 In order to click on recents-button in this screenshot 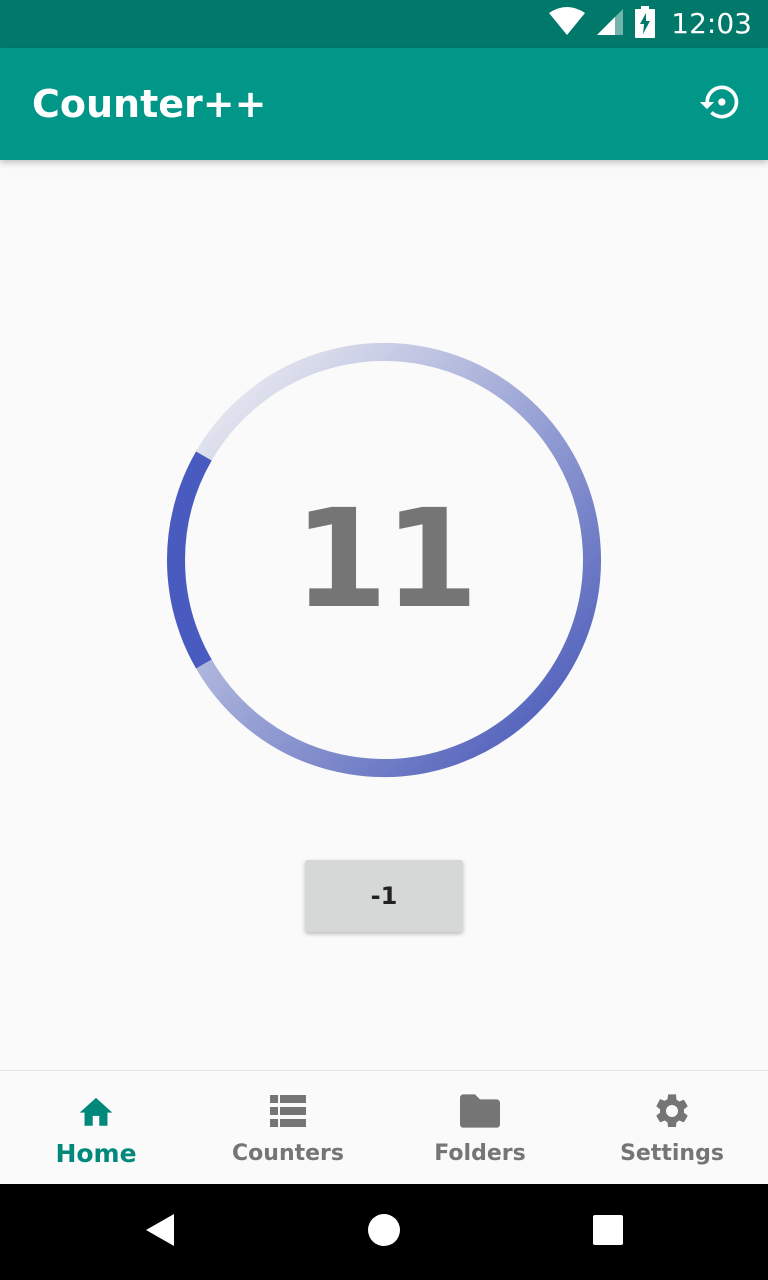, I will do `click(608, 1232)`.